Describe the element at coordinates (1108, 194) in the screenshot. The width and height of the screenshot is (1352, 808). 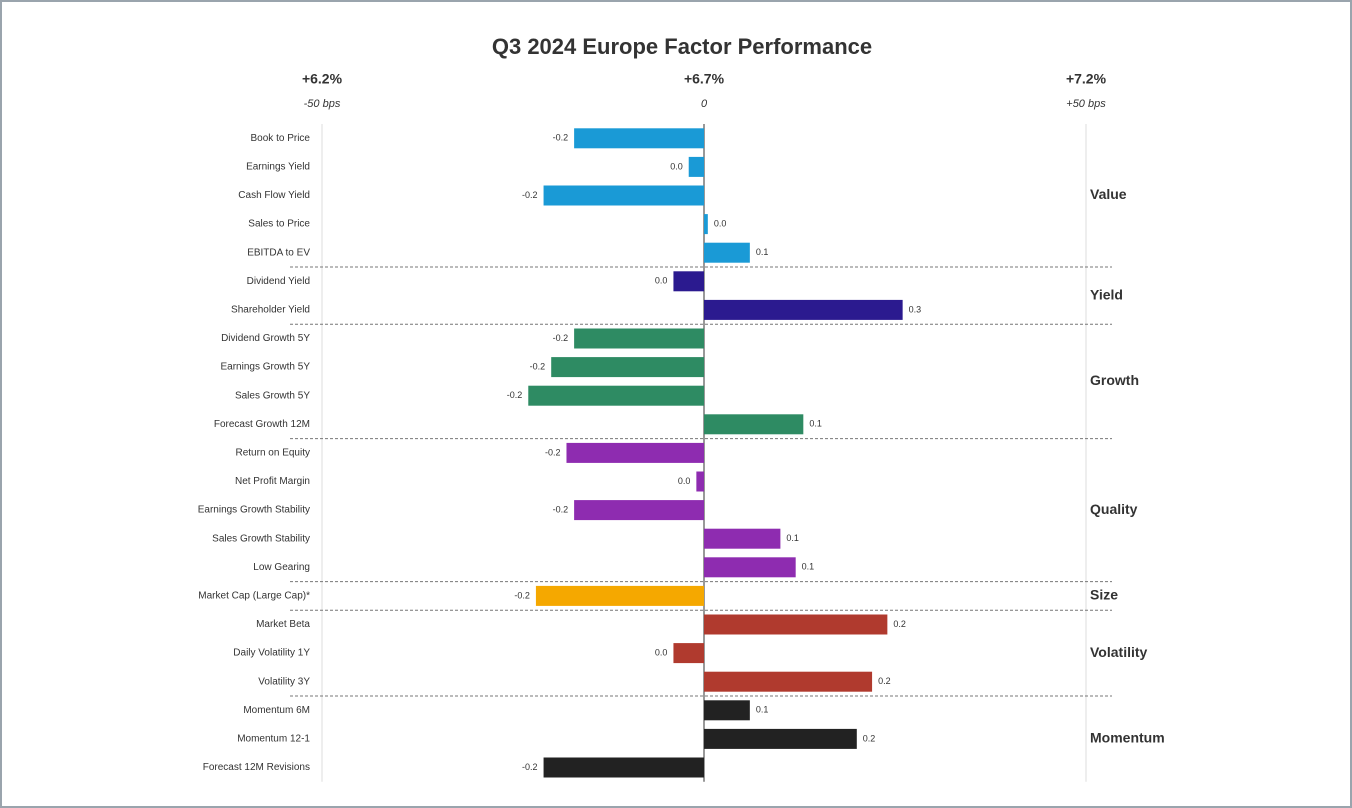
I see `group-label: Value` at that location.